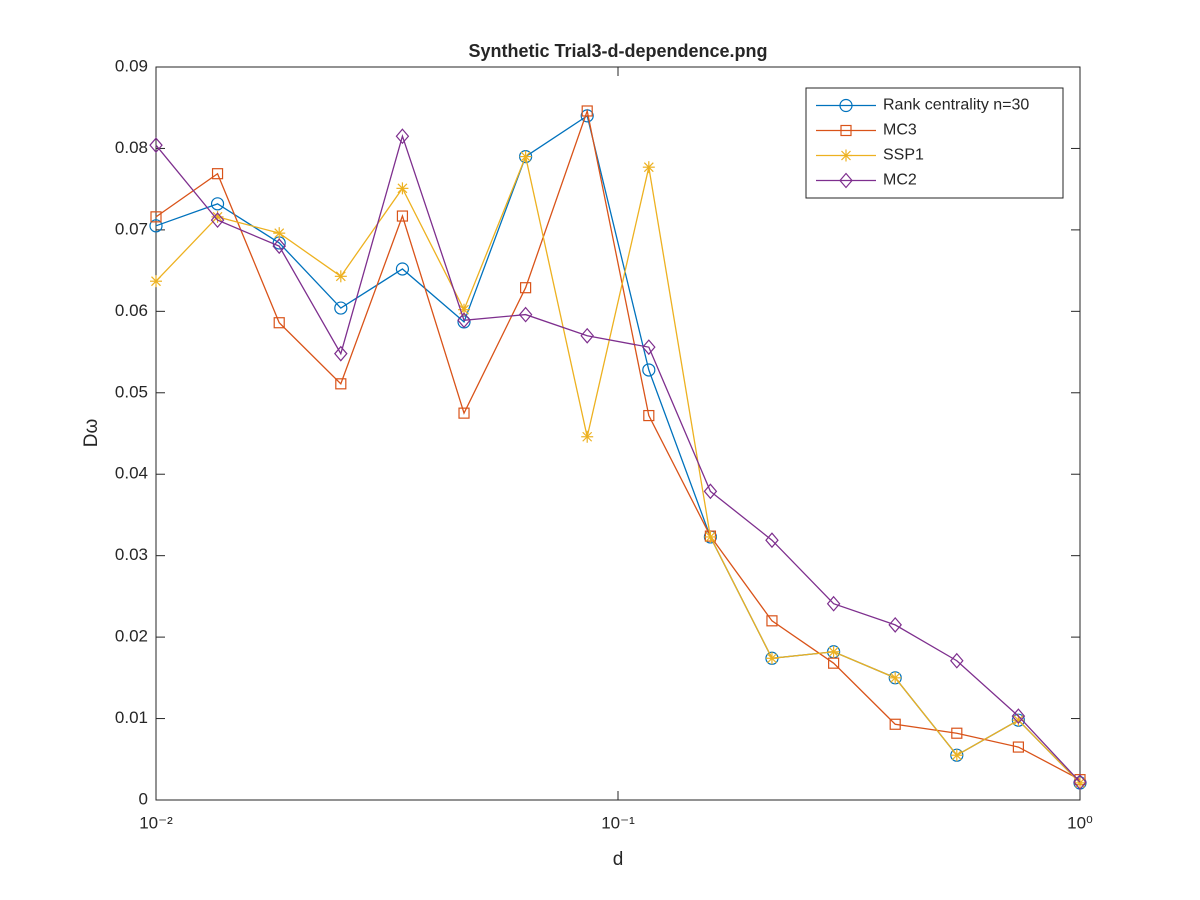 The height and width of the screenshot is (900, 1200). Describe the element at coordinates (131, 717) in the screenshot. I see `y-tick-label: 0.01` at that location.